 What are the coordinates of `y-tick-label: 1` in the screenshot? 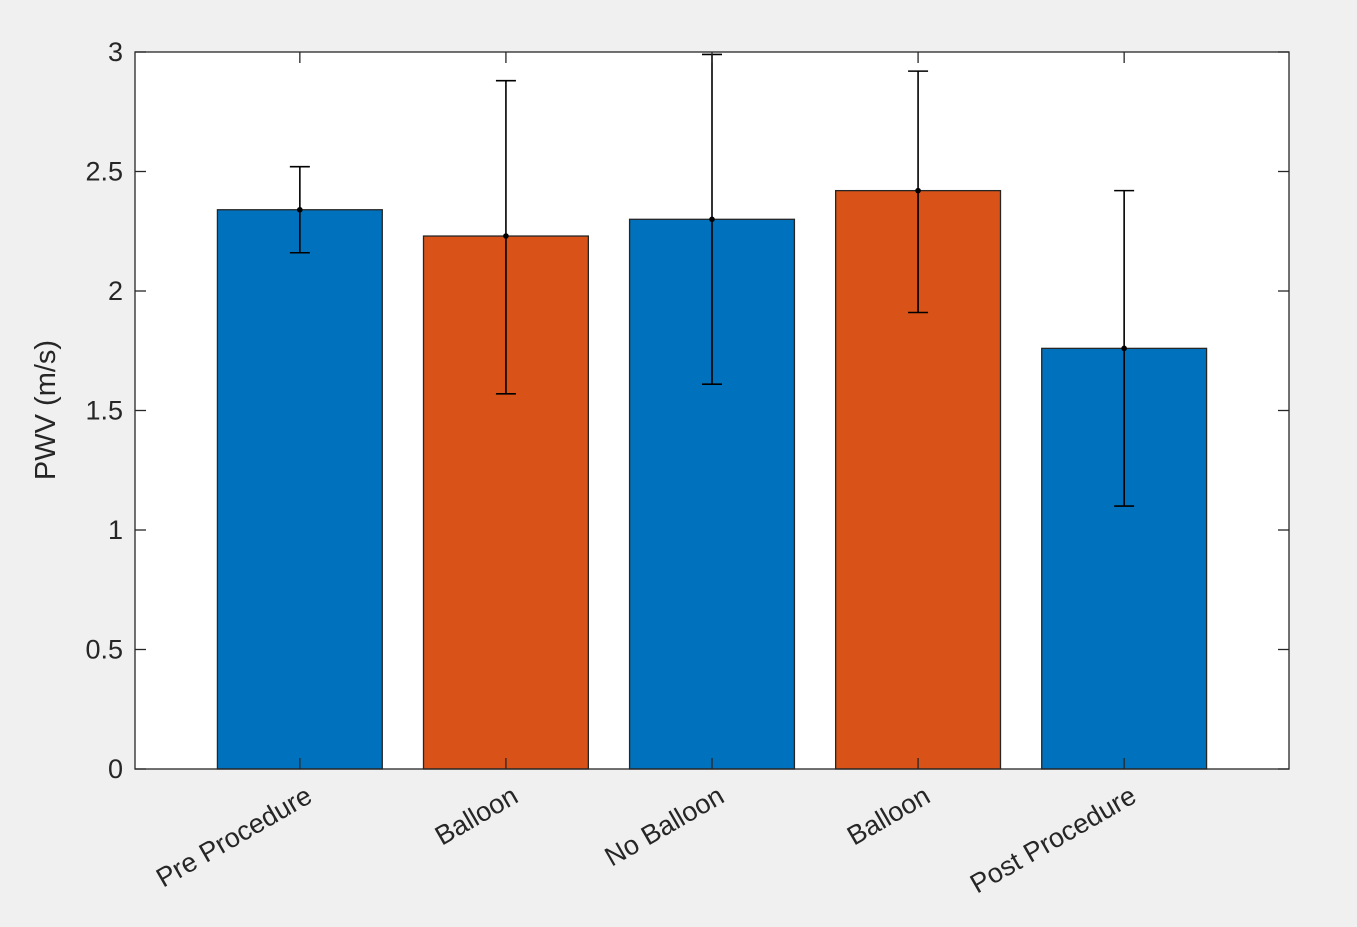 It's located at (115, 530).